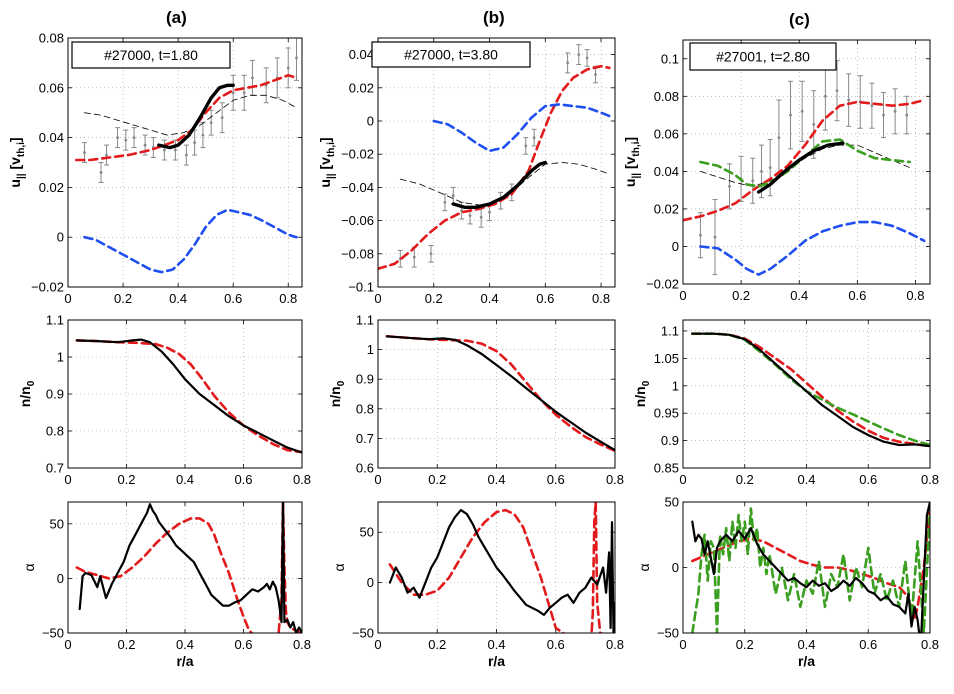 The image size is (954, 694). What do you see at coordinates (357, 220) in the screenshot?
I see `y-tick-label: −0.06` at bounding box center [357, 220].